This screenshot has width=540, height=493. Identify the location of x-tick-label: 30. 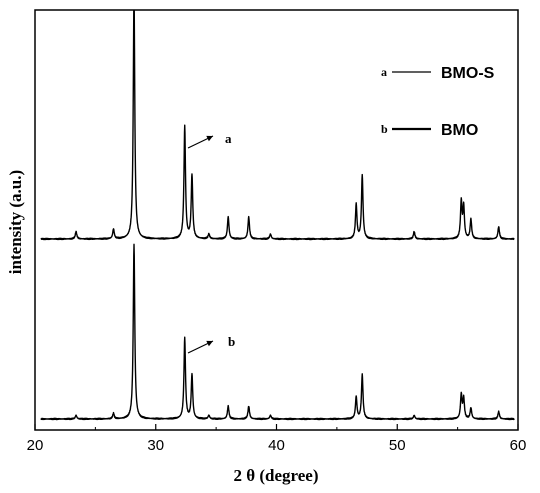
(155, 445).